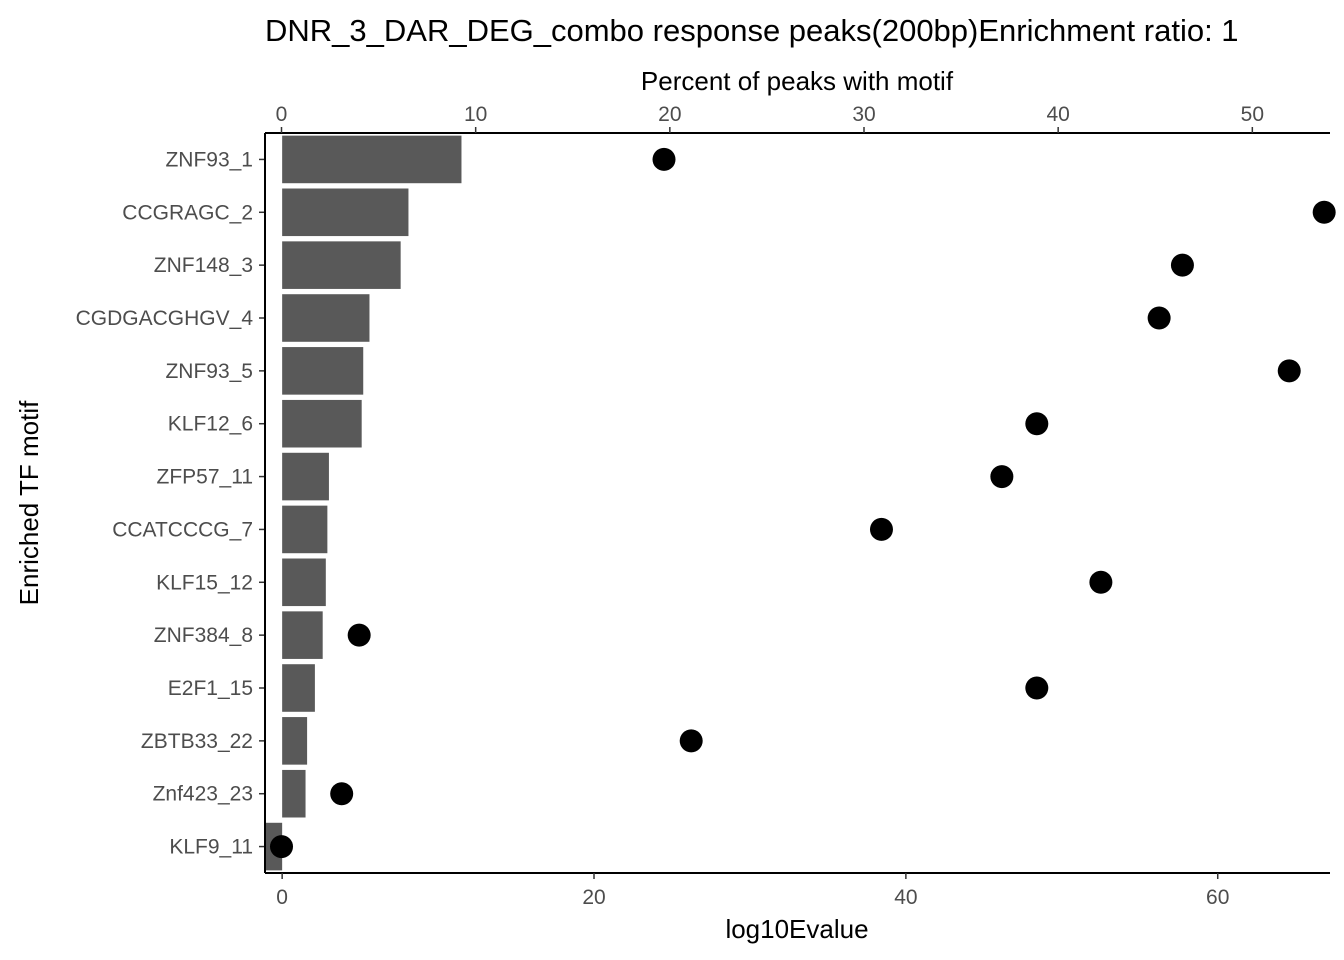 Image resolution: width=1344 pixels, height=960 pixels. What do you see at coordinates (203, 794) in the screenshot?
I see `y-tick-label: Znf423_23` at bounding box center [203, 794].